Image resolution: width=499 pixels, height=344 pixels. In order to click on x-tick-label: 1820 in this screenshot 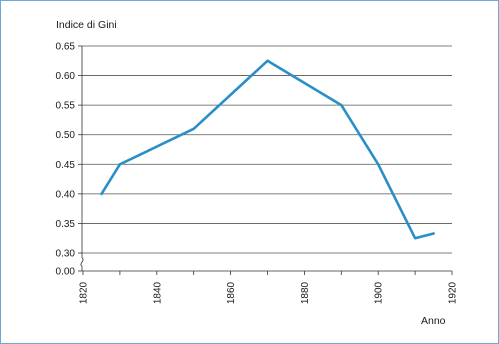, I will do `click(84, 292)`.